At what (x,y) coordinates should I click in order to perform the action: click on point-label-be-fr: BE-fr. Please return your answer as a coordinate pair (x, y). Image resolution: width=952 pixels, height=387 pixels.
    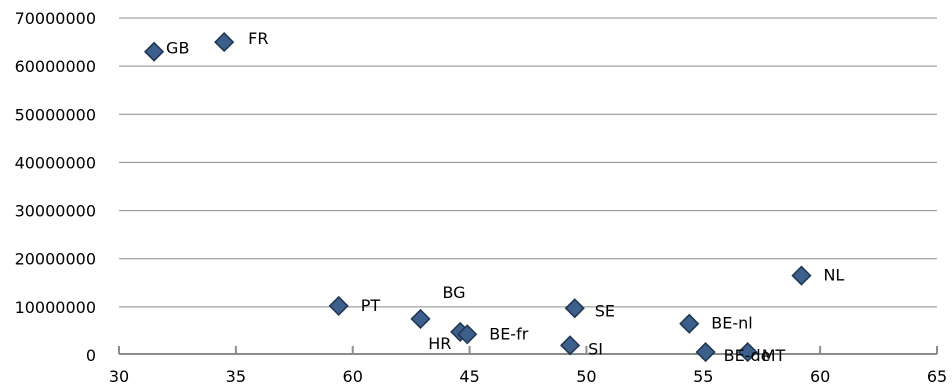
    Looking at the image, I should click on (508, 333).